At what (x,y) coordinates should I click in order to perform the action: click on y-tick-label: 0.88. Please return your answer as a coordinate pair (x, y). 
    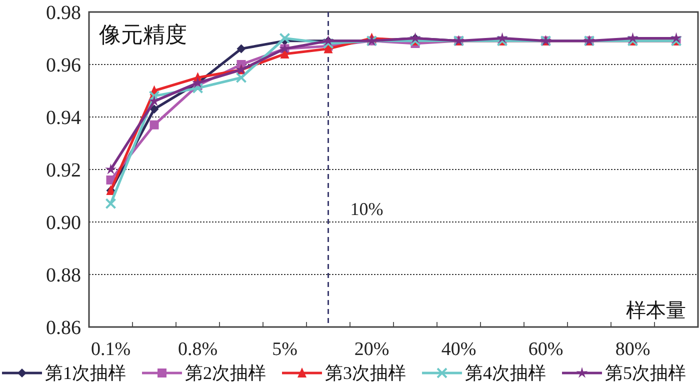
    Looking at the image, I should click on (63, 275).